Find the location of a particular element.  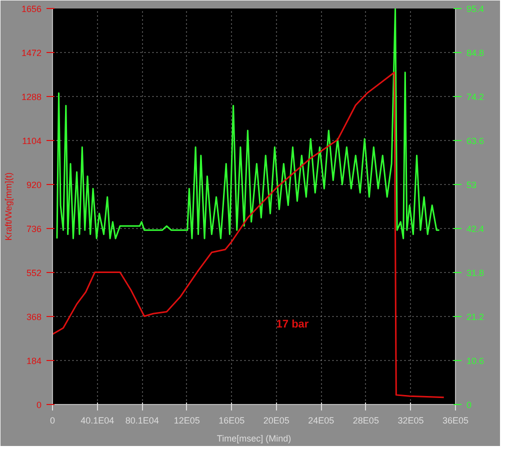

x-tick-label: 32E05 is located at coordinates (411, 421).